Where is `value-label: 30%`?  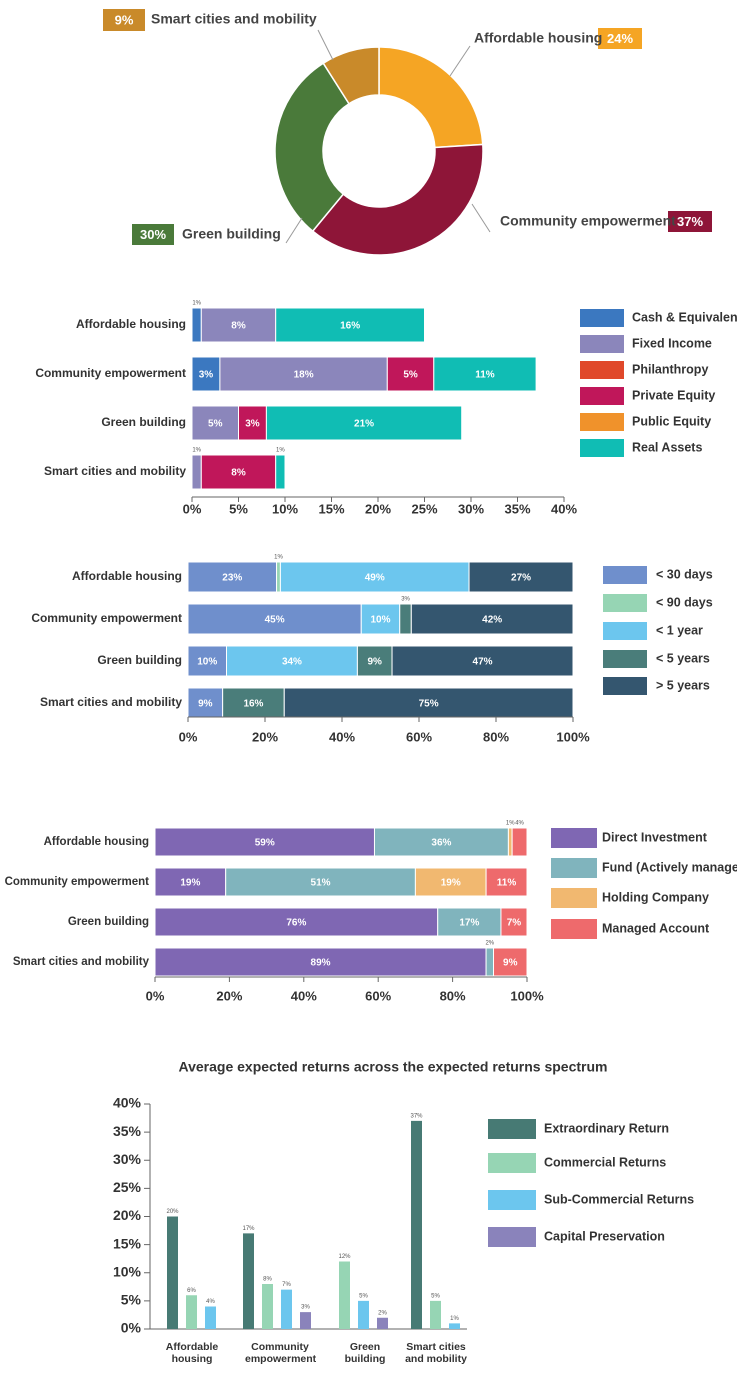
value-label: 30% is located at coordinates (153, 234).